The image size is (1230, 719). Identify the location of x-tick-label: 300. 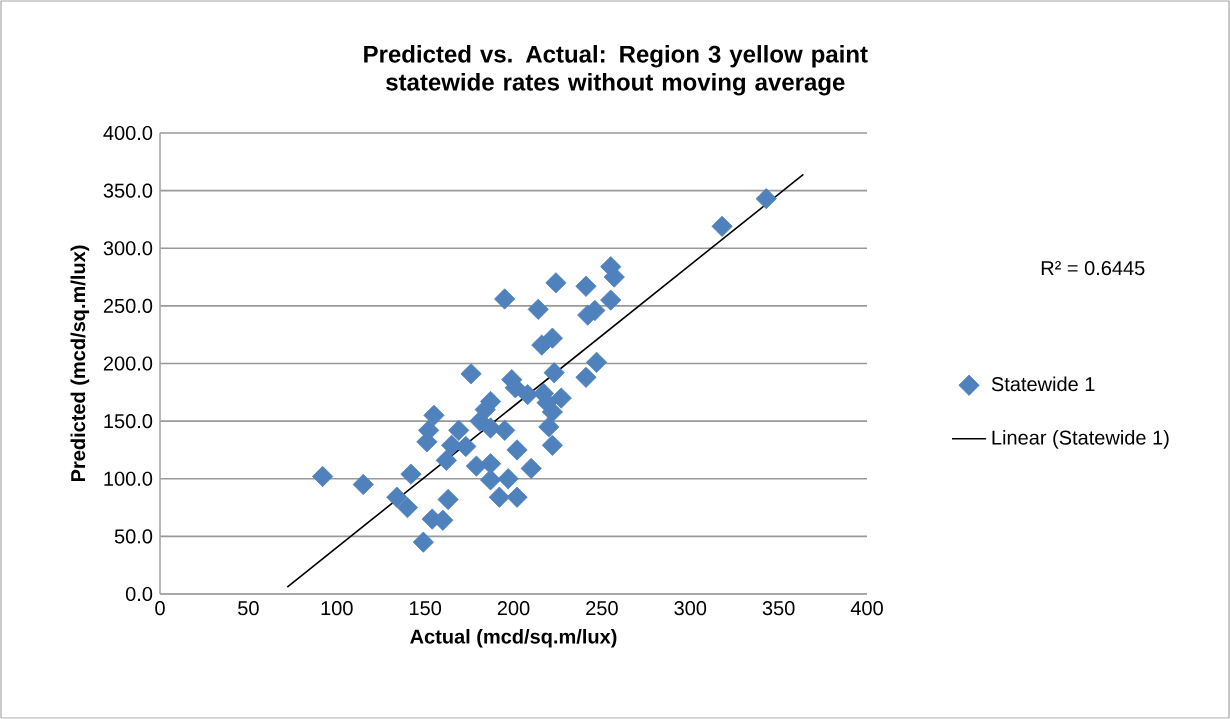
(690, 608).